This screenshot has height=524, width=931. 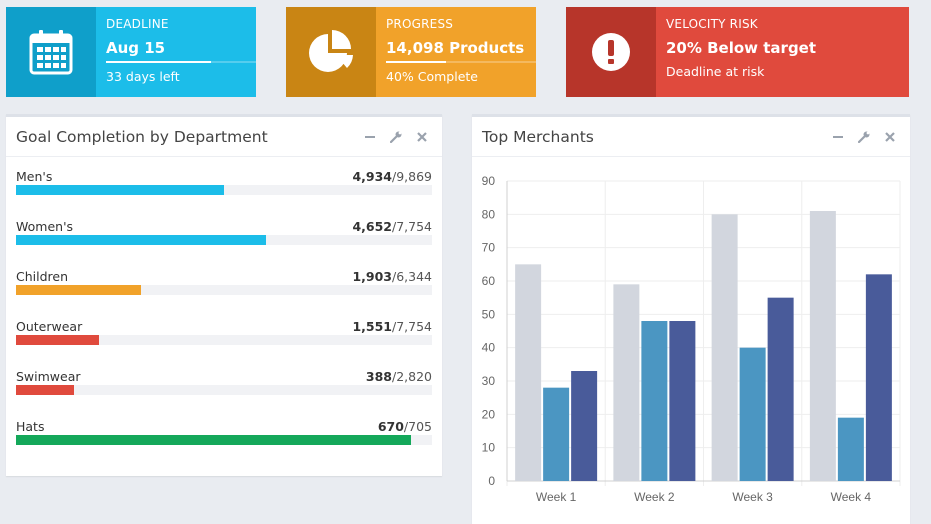 What do you see at coordinates (48, 376) in the screenshot?
I see `department-name: Swimwear` at bounding box center [48, 376].